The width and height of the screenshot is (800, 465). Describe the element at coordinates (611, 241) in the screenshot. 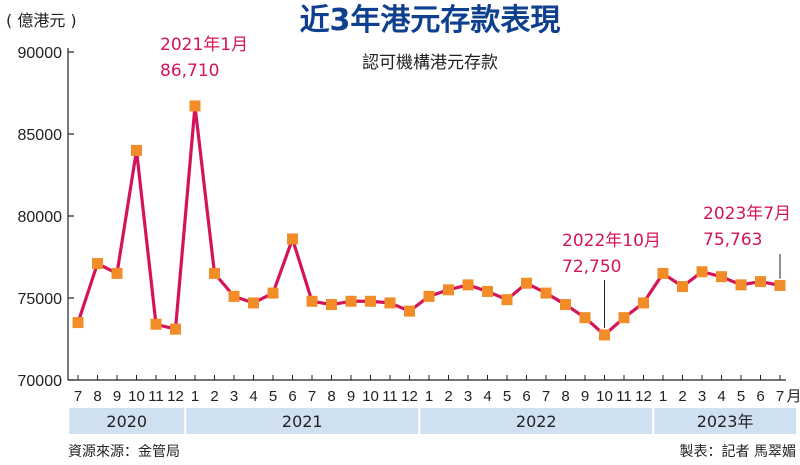

I see `annotation-date: 2022年10月` at that location.